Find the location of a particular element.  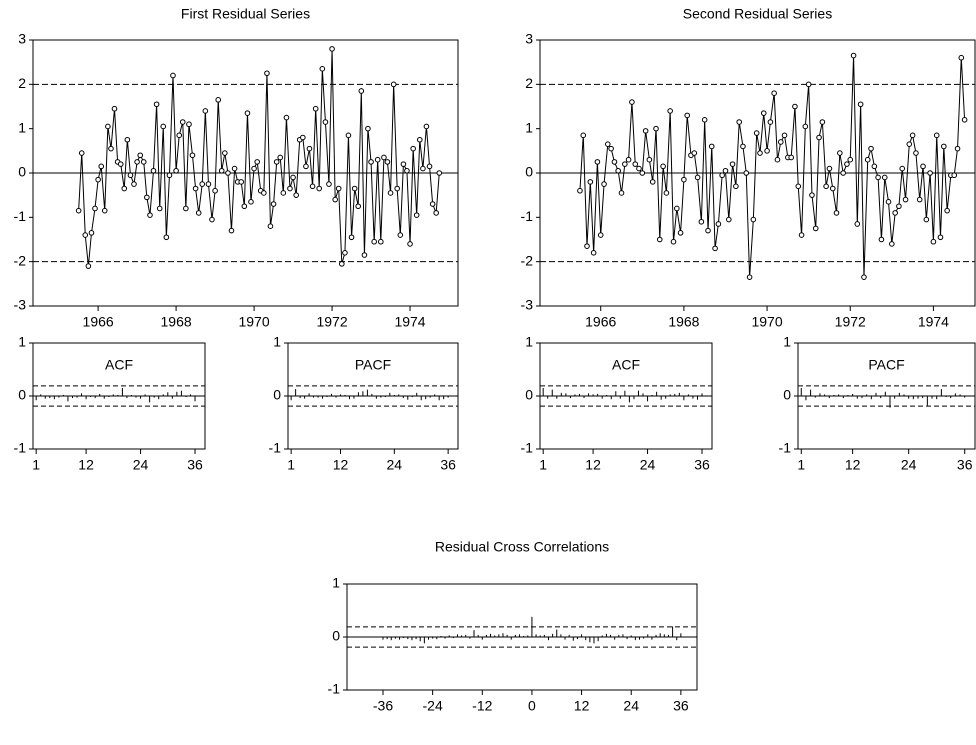

y-tick-label: 3 is located at coordinates (529, 39).